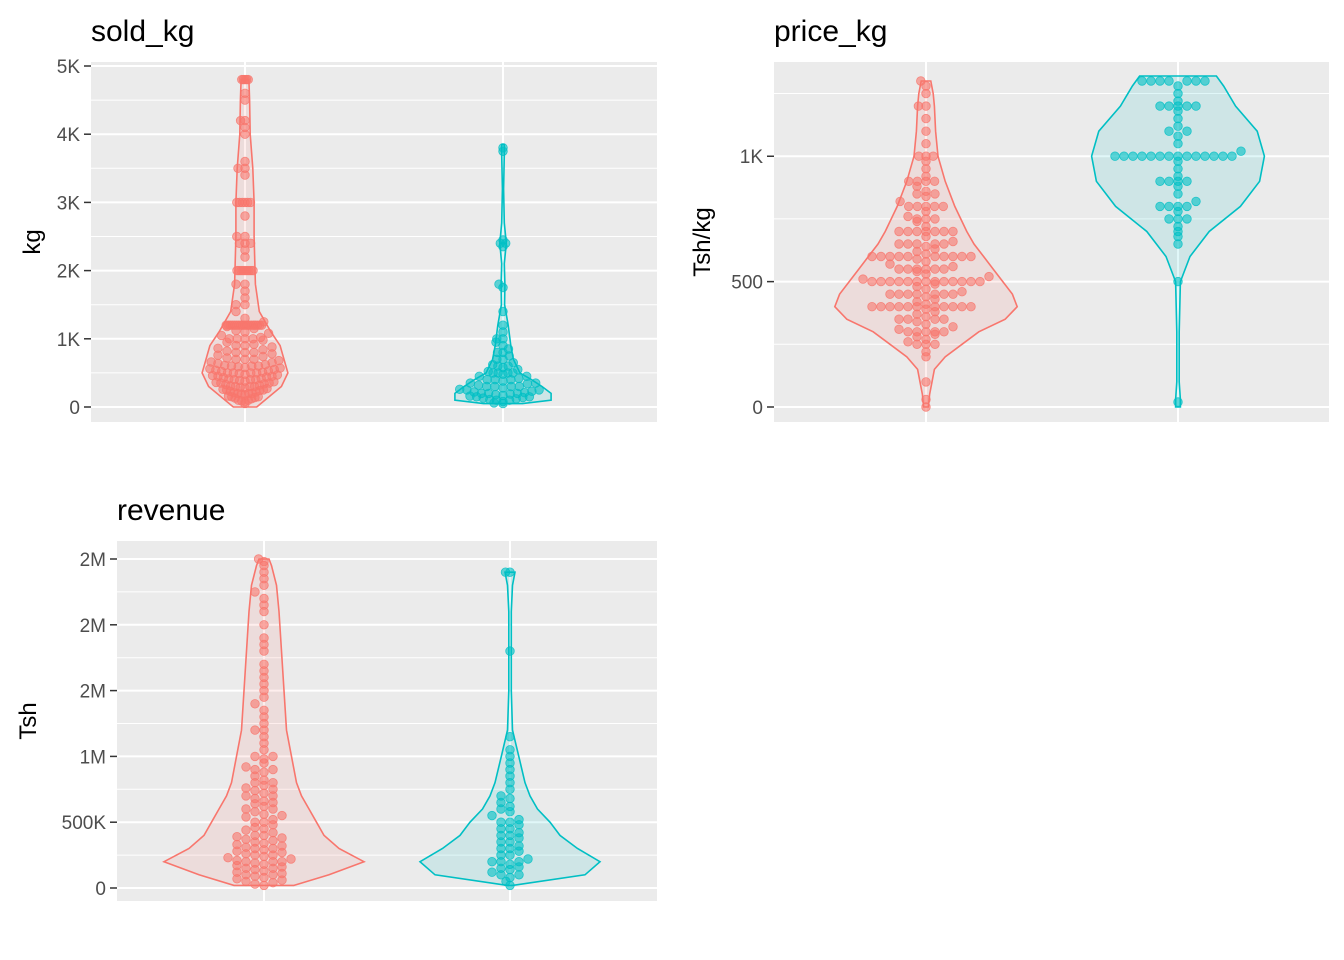  What do you see at coordinates (74, 408) in the screenshot?
I see `y-tick-label: 0` at bounding box center [74, 408].